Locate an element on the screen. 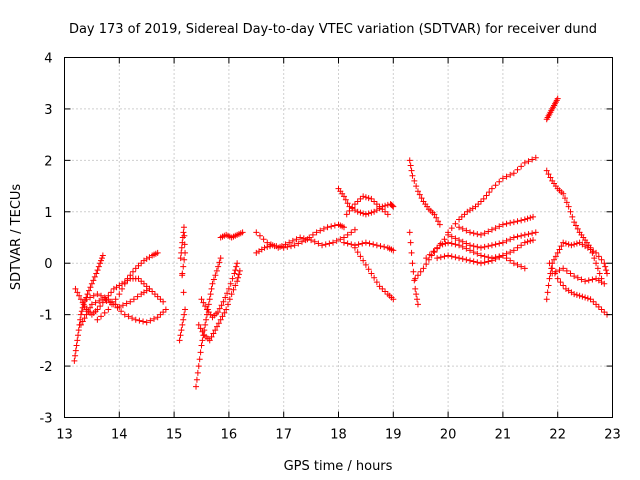  x-tick-label: 21 is located at coordinates (503, 435).